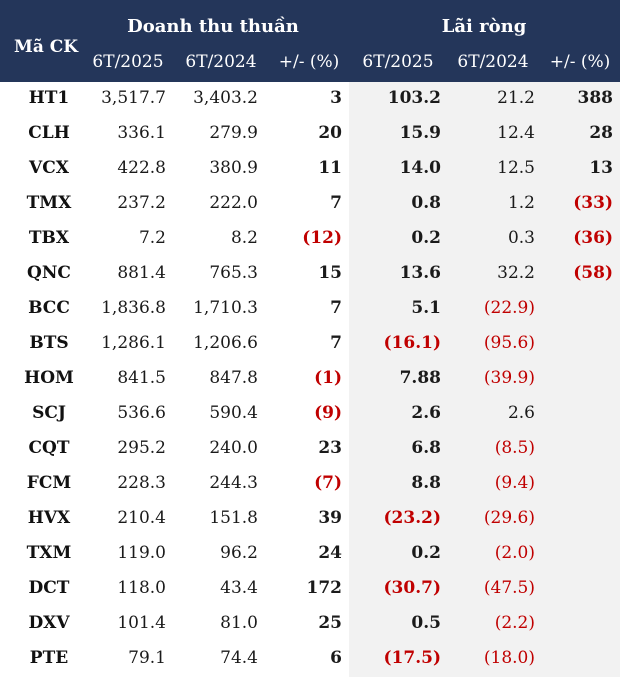 The height and width of the screenshot is (677, 620). I want to click on table-row: DCT 118.0 43.4 172 (30.7) (47.5), so click(310, 589).